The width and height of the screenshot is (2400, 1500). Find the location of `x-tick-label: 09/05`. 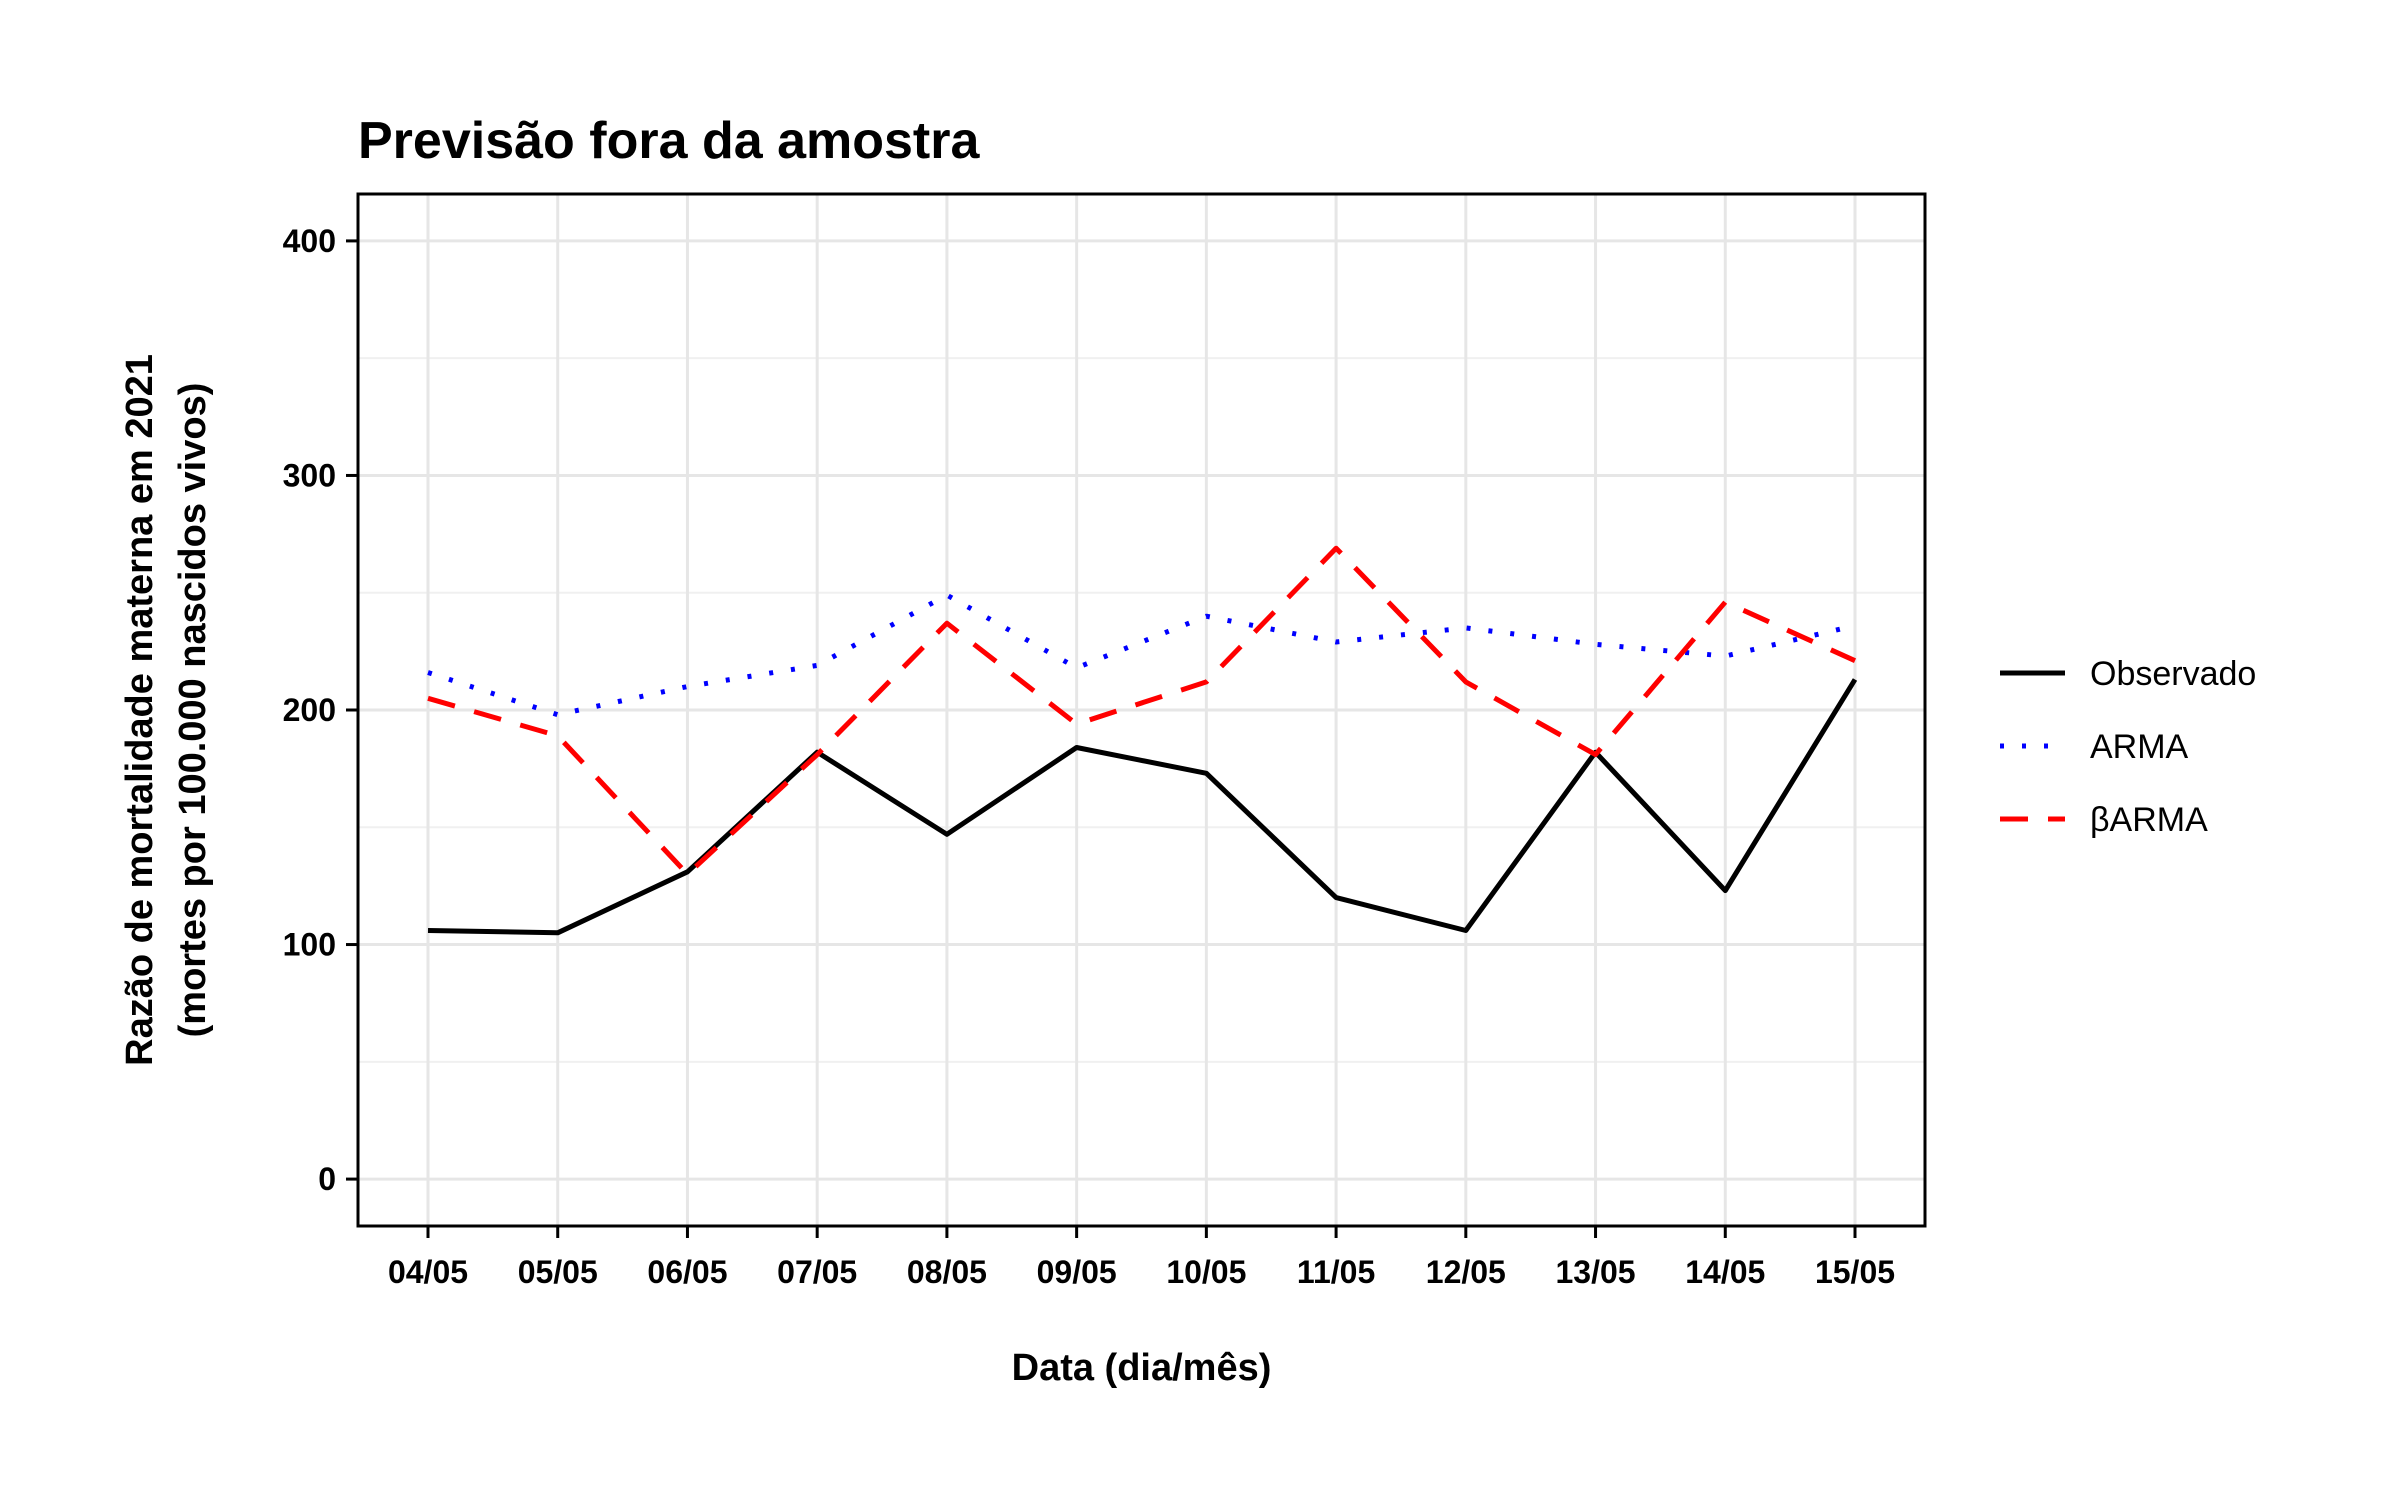

x-tick-label: 09/05 is located at coordinates (1077, 1272).